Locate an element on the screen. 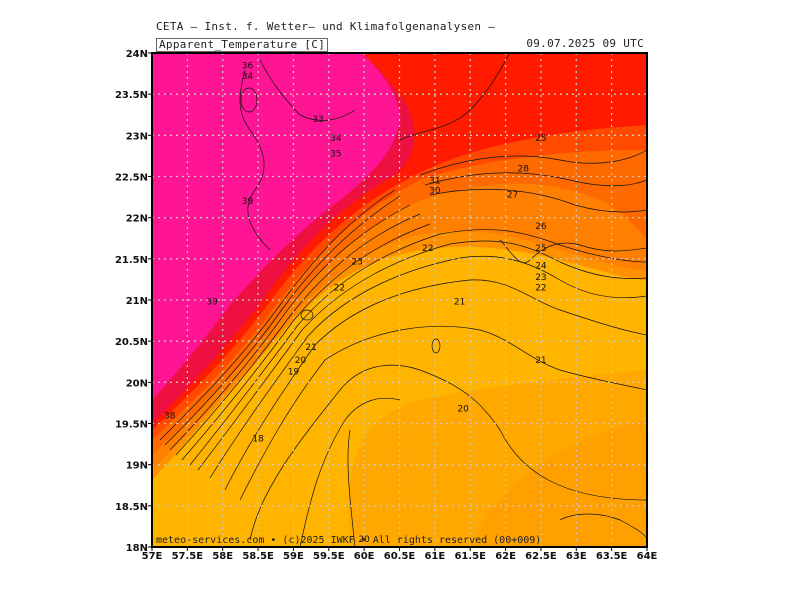  x-tick-label: 57E is located at coordinates (152, 556).